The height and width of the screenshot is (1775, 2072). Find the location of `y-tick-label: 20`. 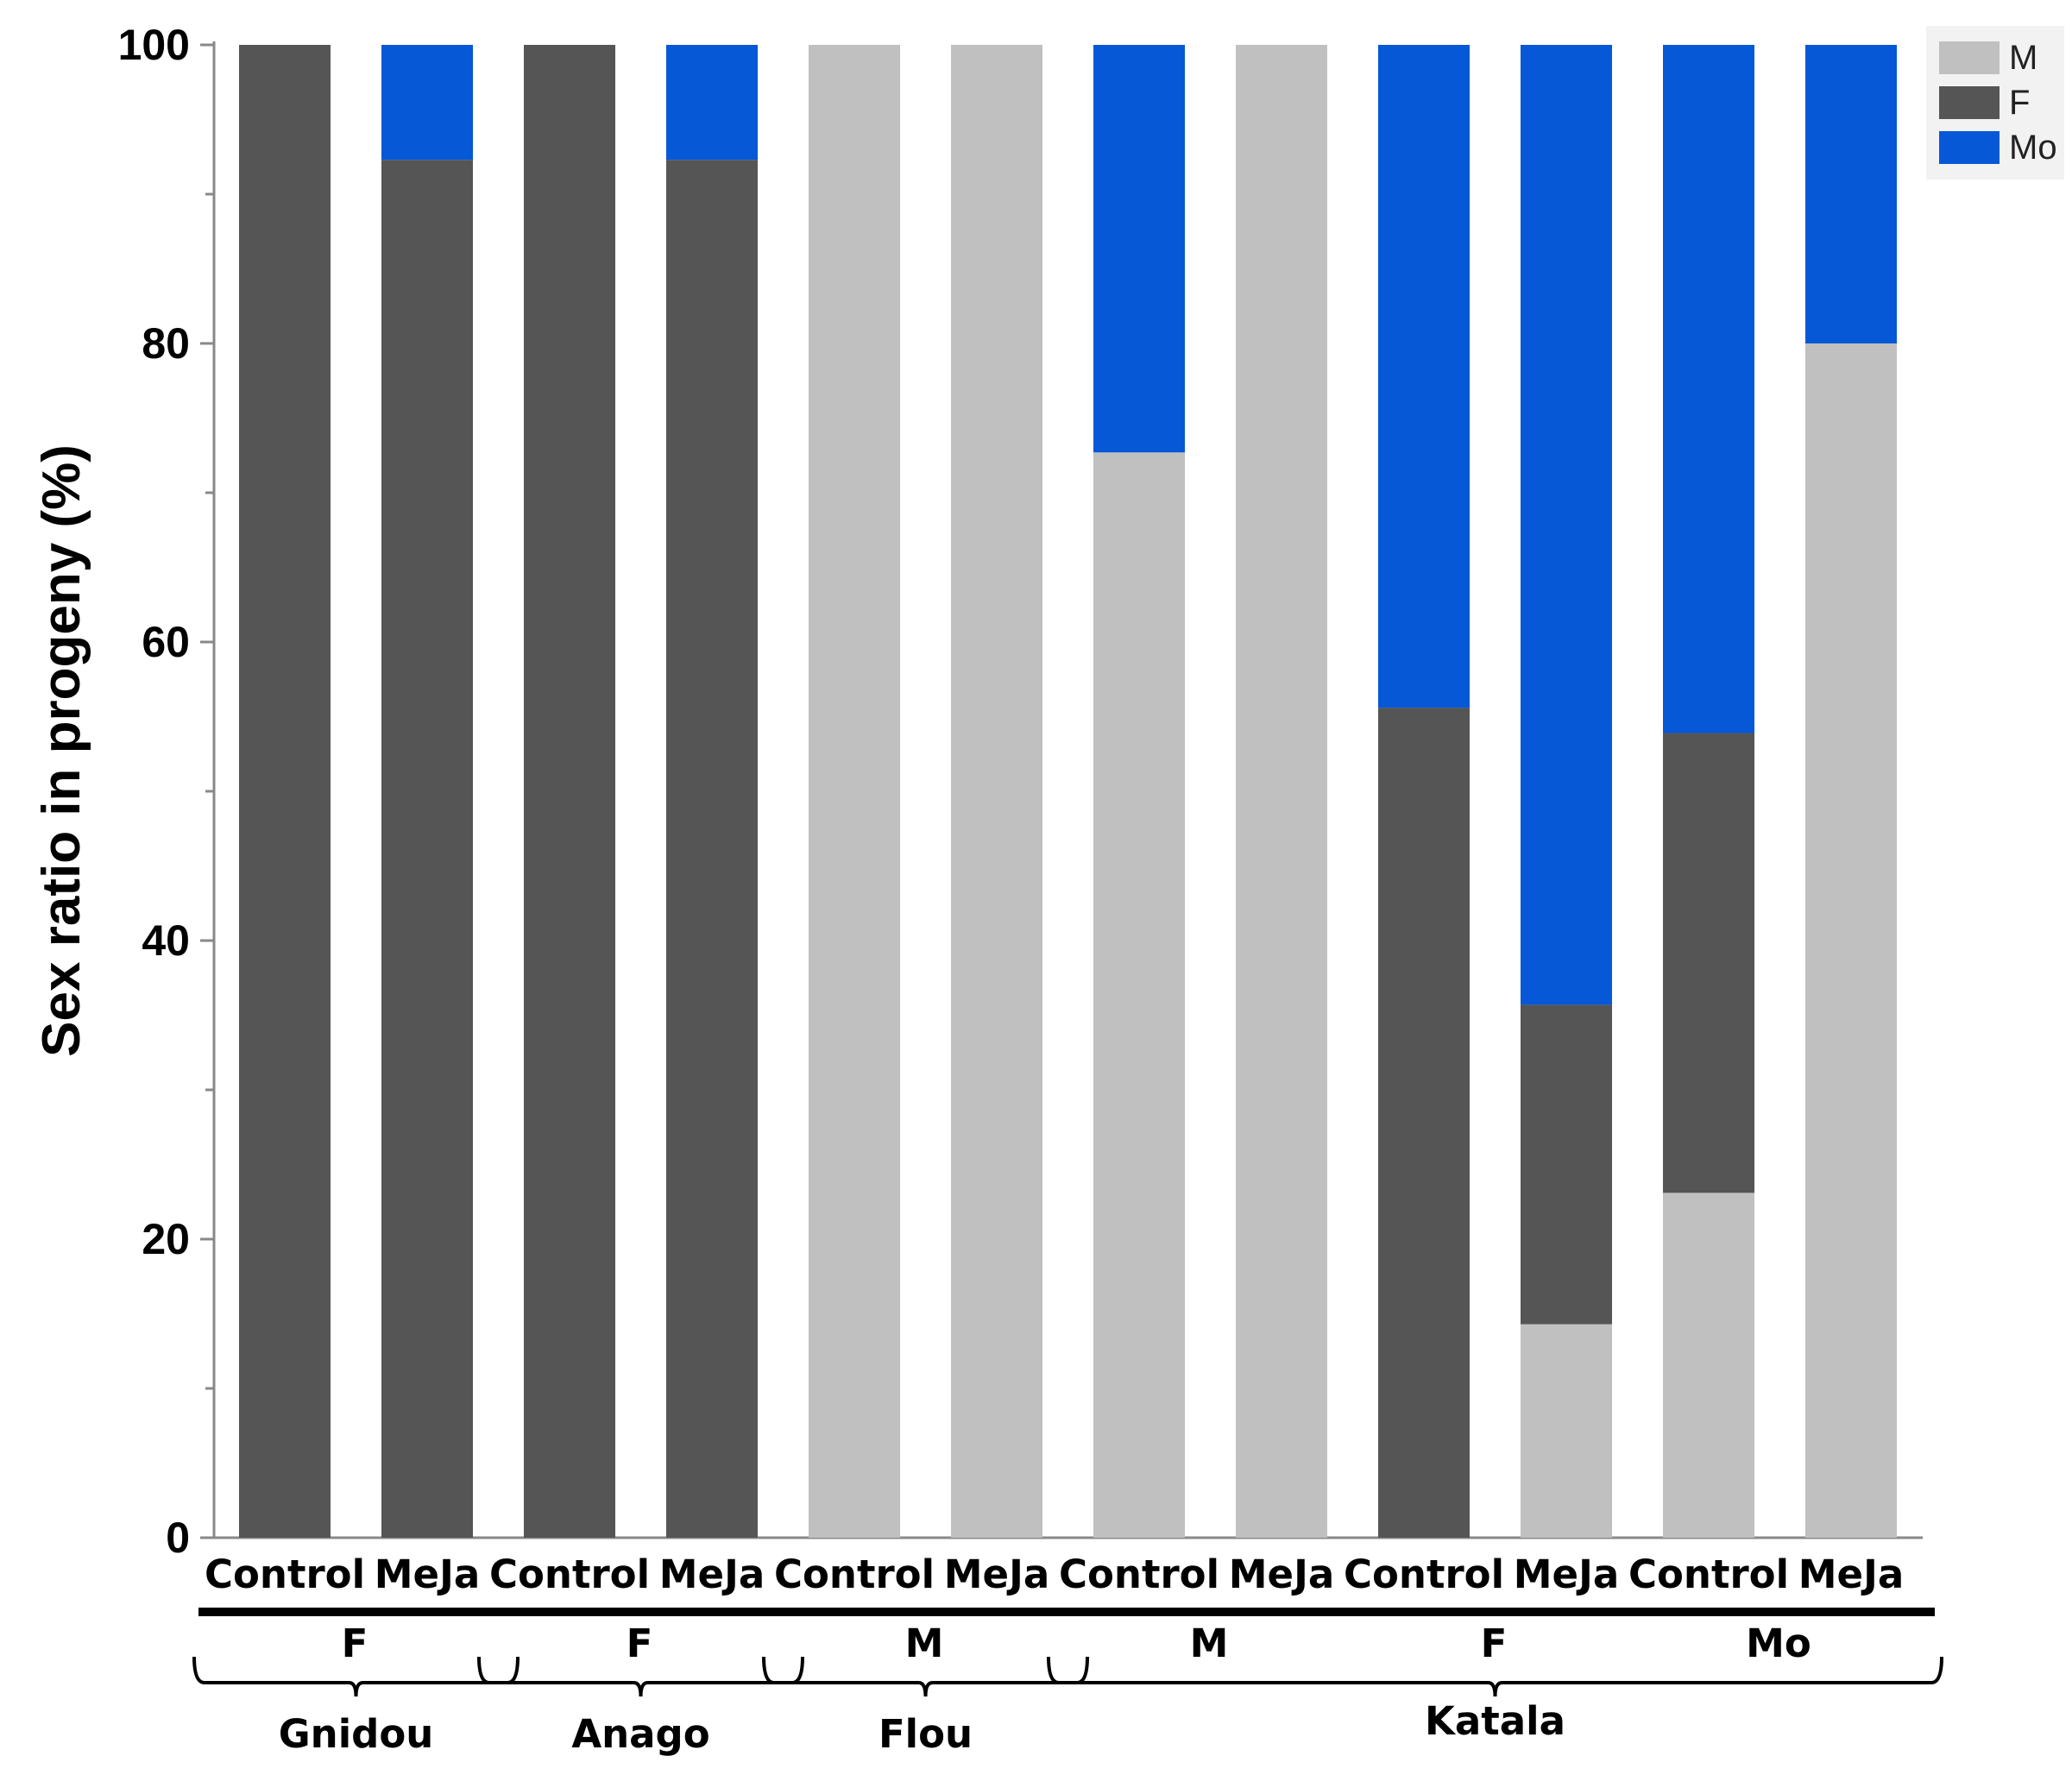

y-tick-label: 20 is located at coordinates (166, 1239).